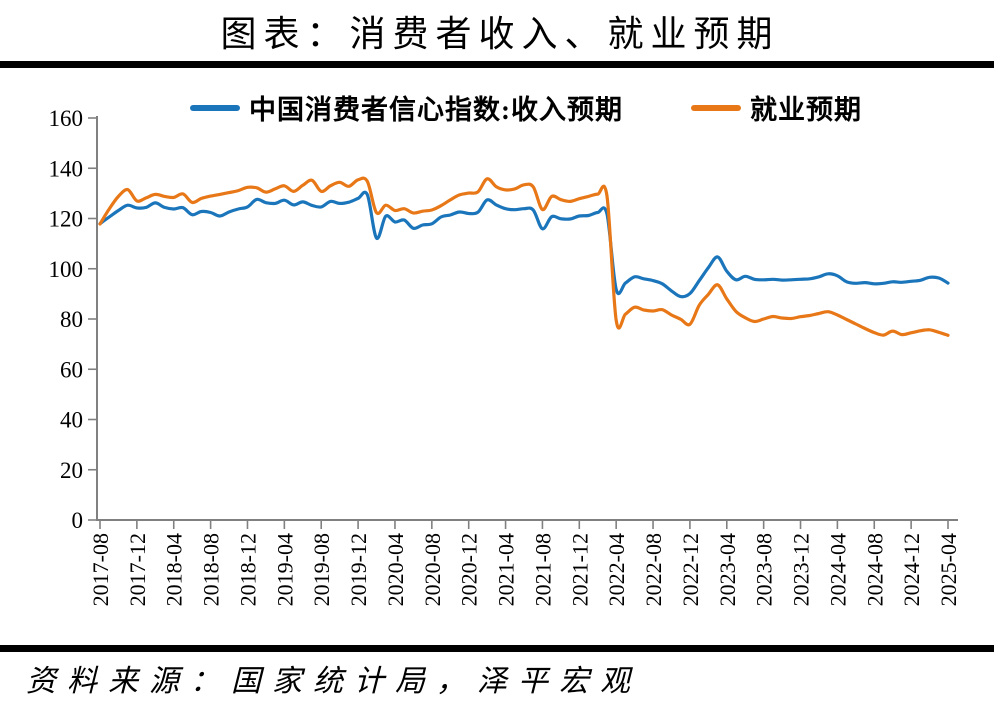  Describe the element at coordinates (333, 681) in the screenshot. I see `source-note: 资料来源：国家统计局，泽平宏观` at that location.